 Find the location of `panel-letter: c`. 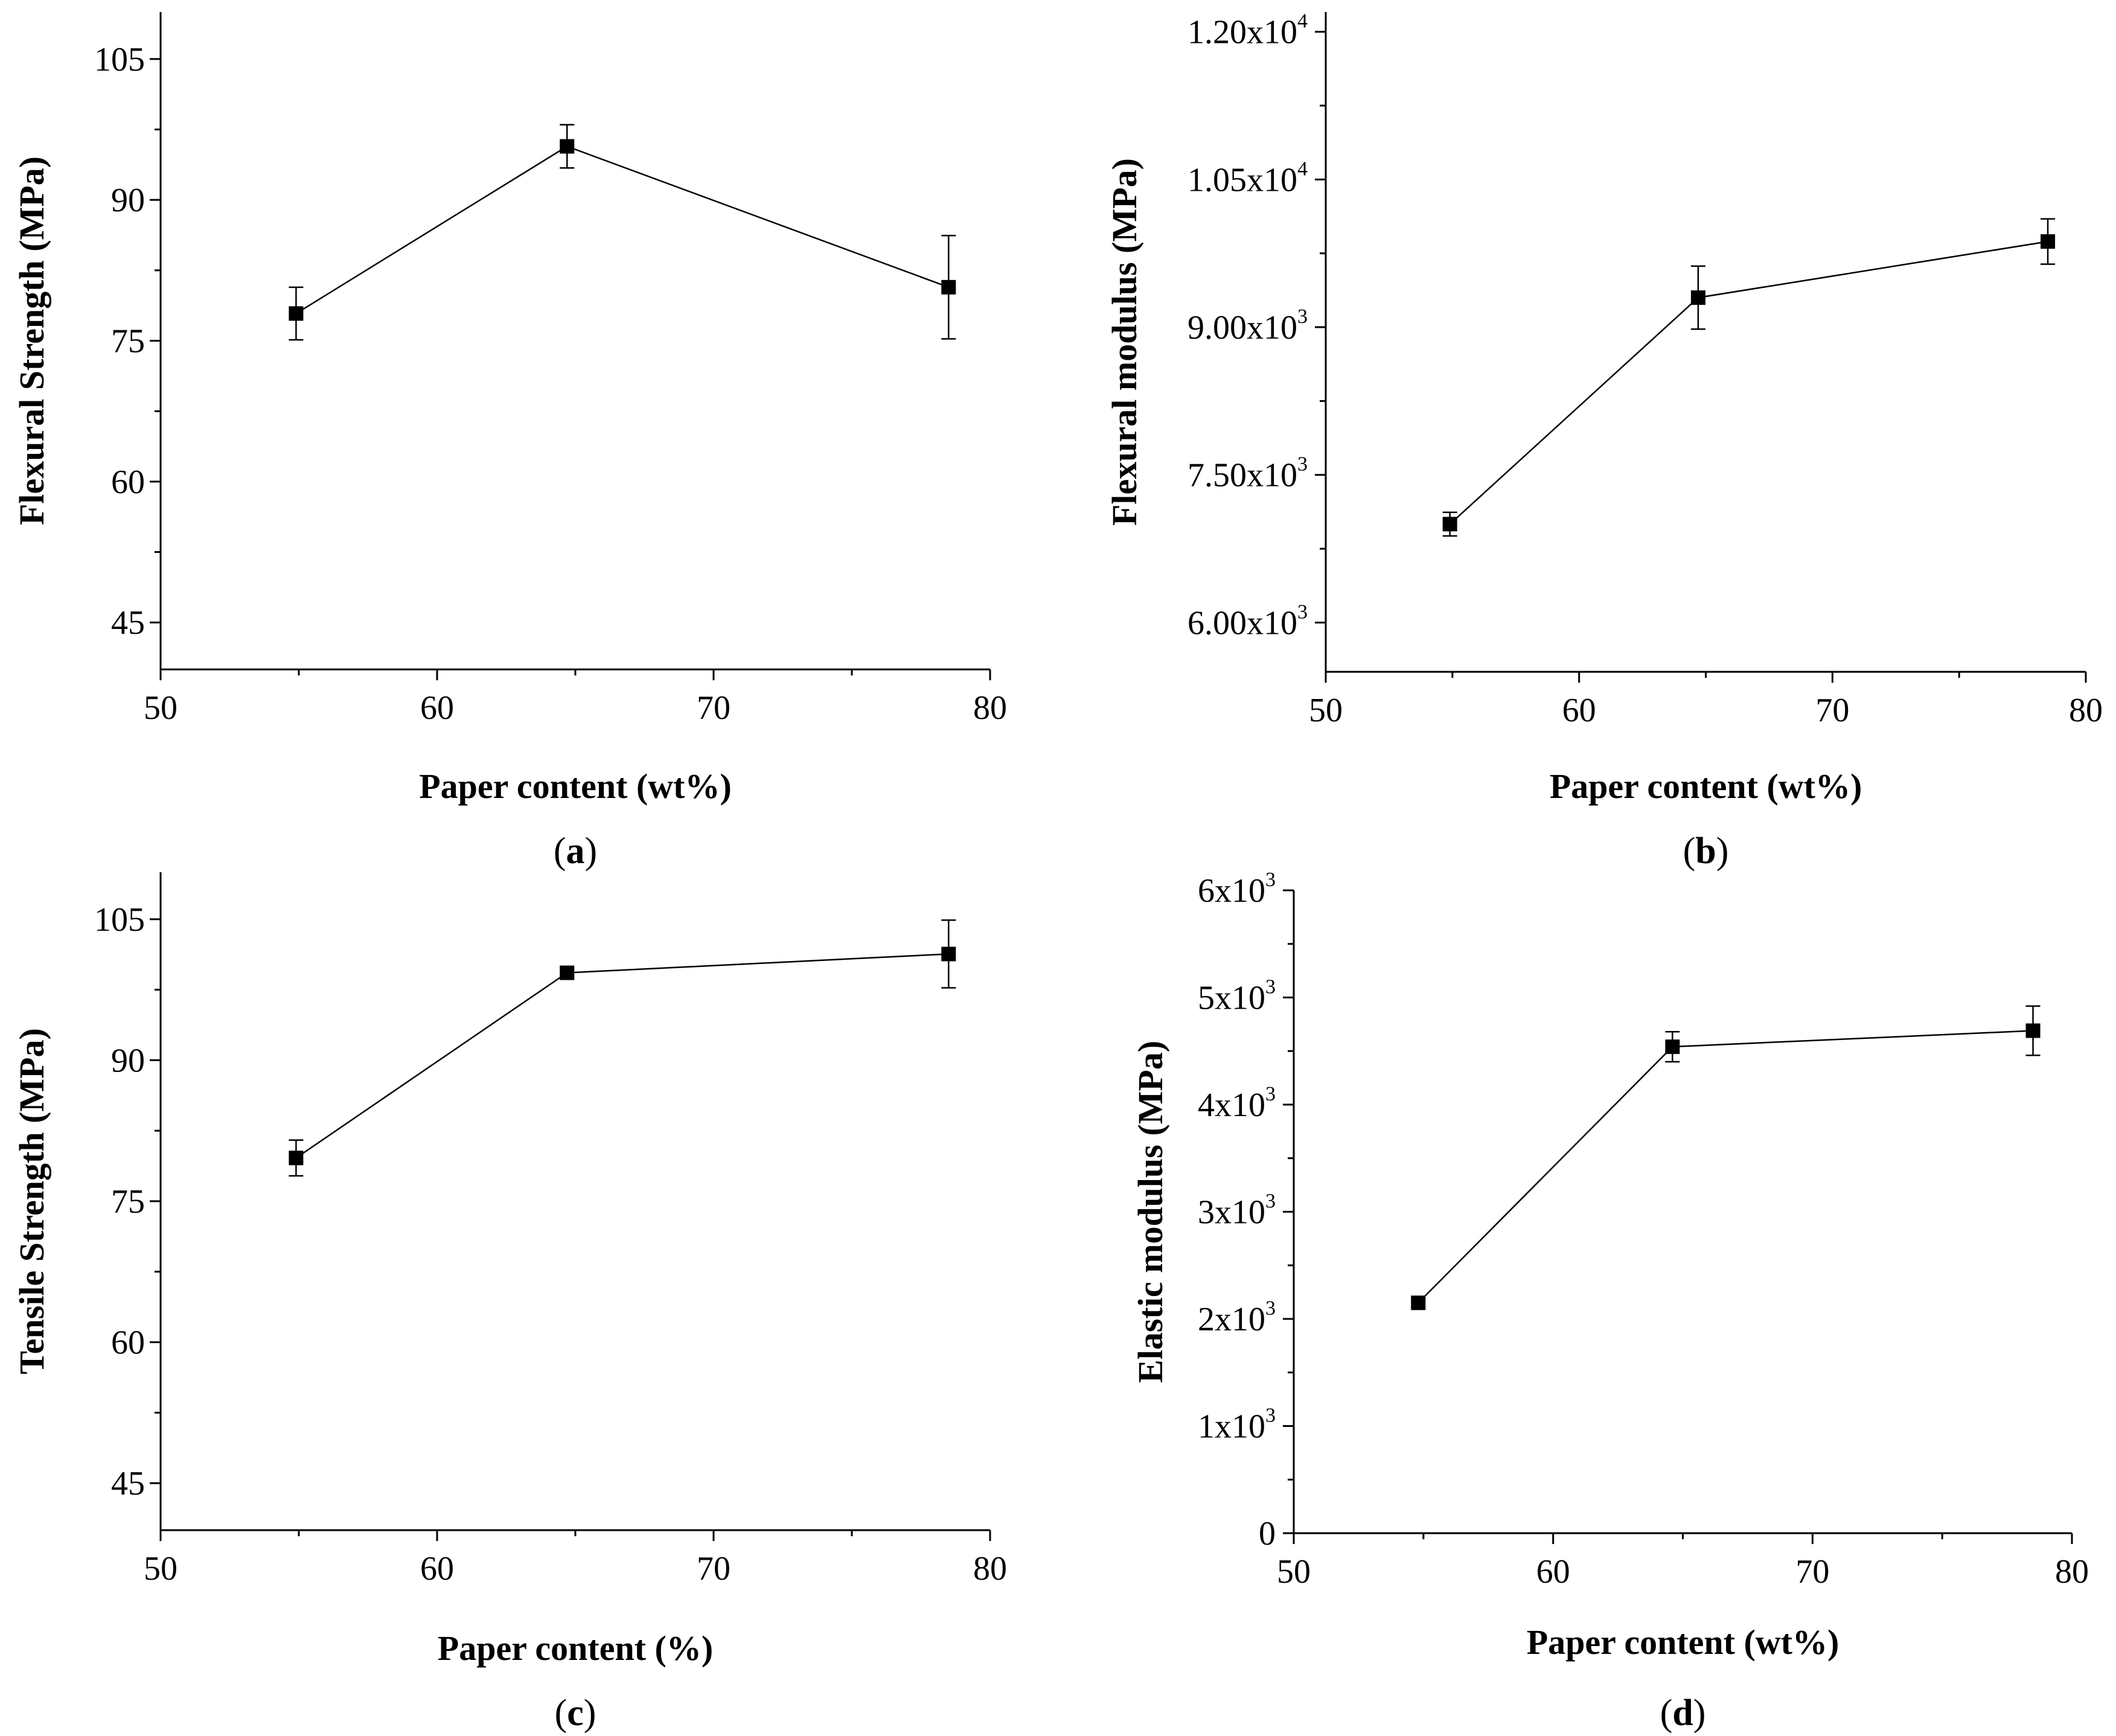

panel-letter: c is located at coordinates (575, 1713).